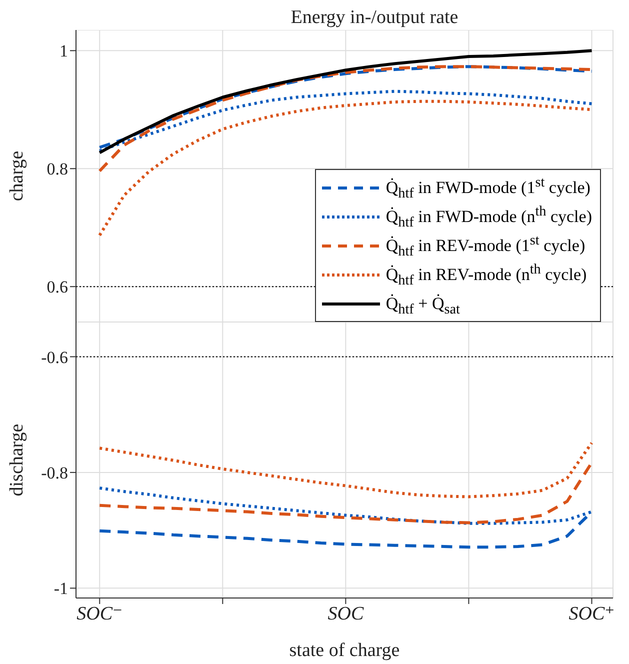 The width and height of the screenshot is (629, 664). Describe the element at coordinates (486, 245) in the screenshot. I see `legend-label: Q̇$_{htf}$ in REV-mode (1$^{st}$ cycle)` at that location.